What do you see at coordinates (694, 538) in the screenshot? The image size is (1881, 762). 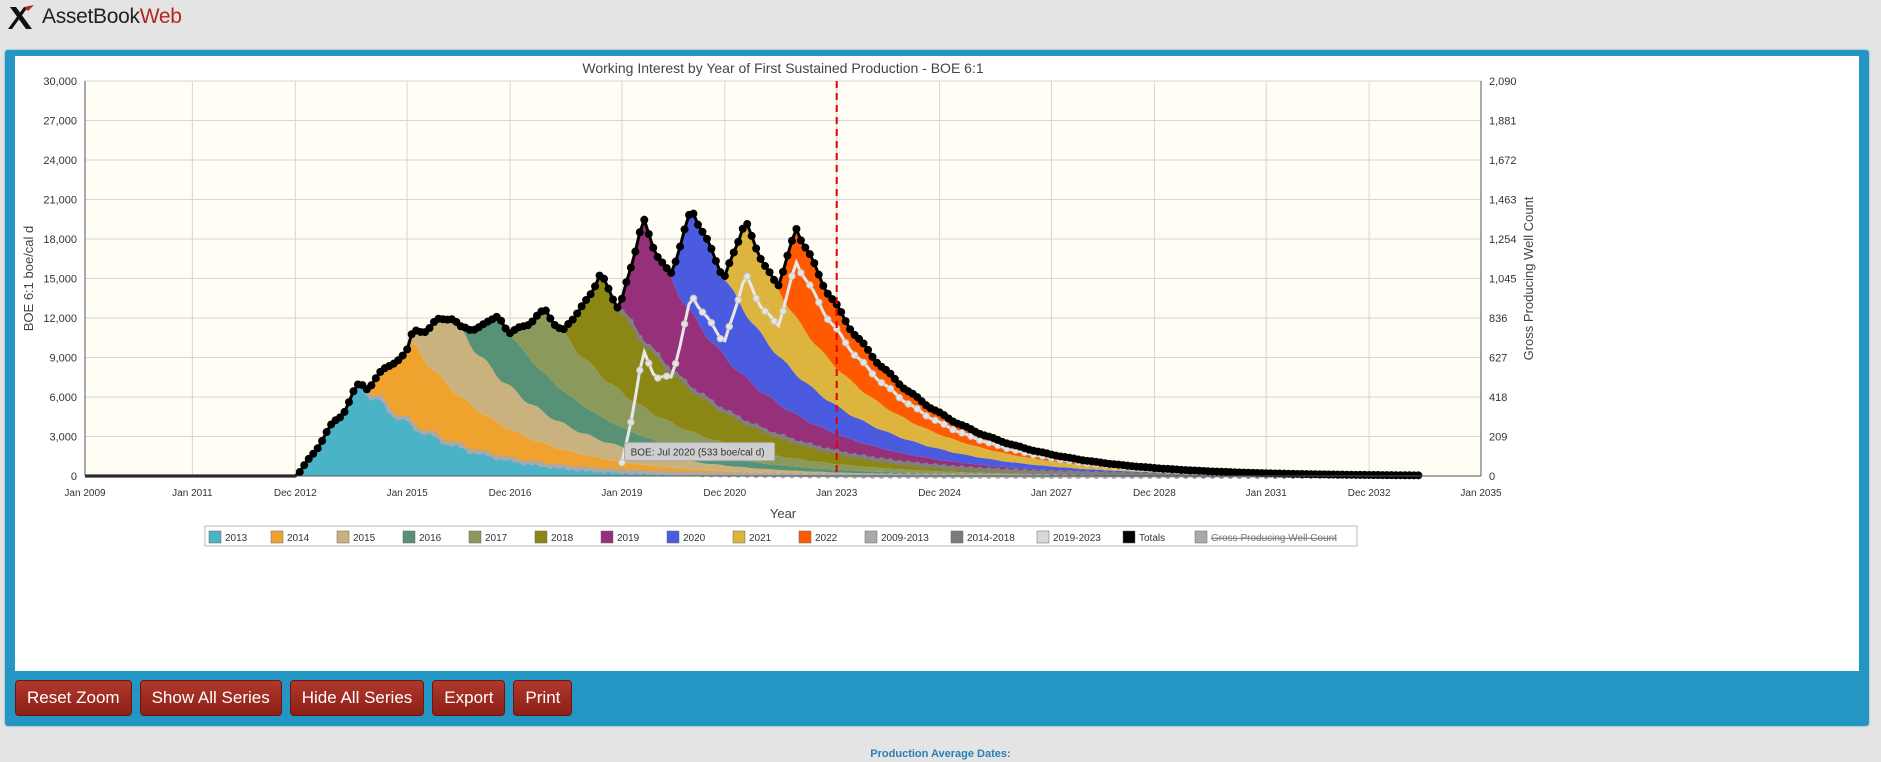 I see `legend-label-2020: 2020` at bounding box center [694, 538].